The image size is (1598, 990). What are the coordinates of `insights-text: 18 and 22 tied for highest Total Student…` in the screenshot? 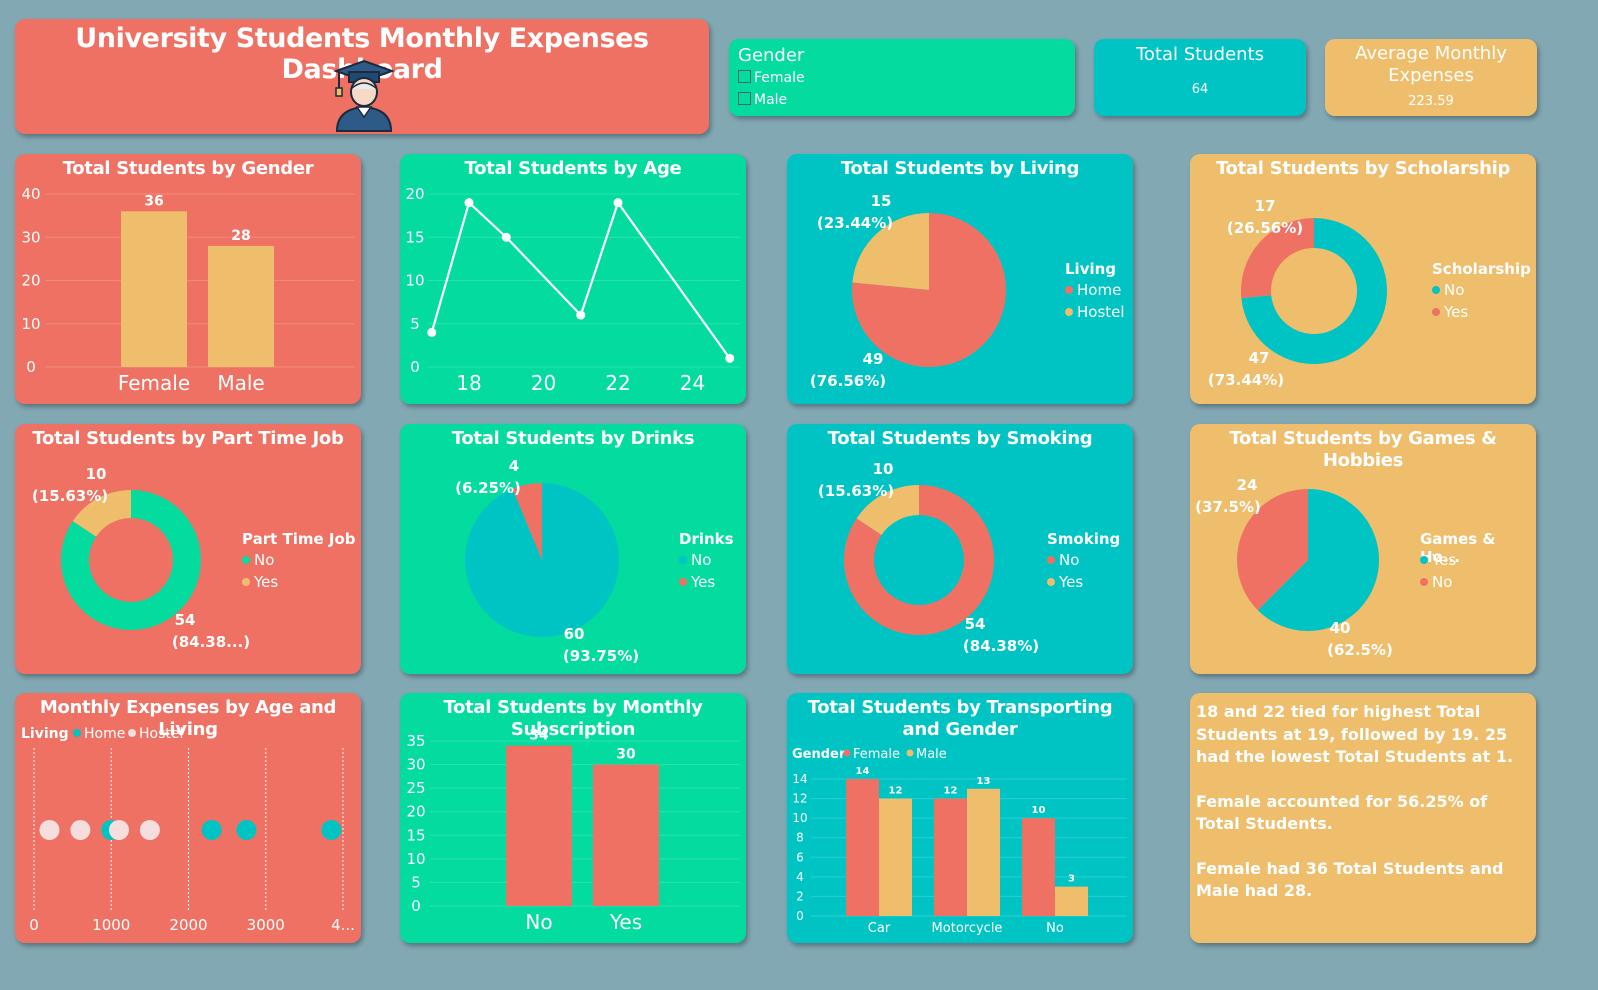 It's located at (1362, 802).